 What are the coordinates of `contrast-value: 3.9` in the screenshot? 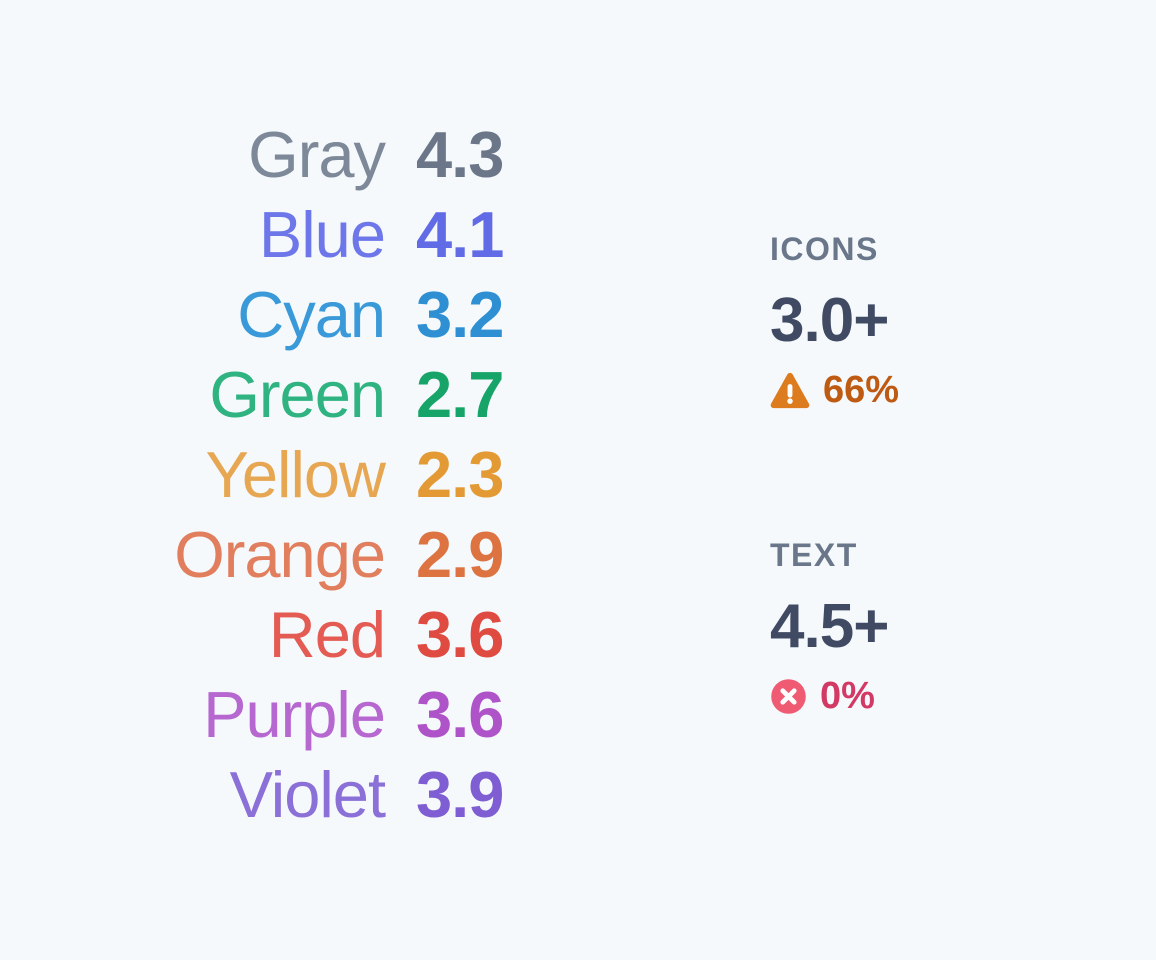 It's located at (460, 794).